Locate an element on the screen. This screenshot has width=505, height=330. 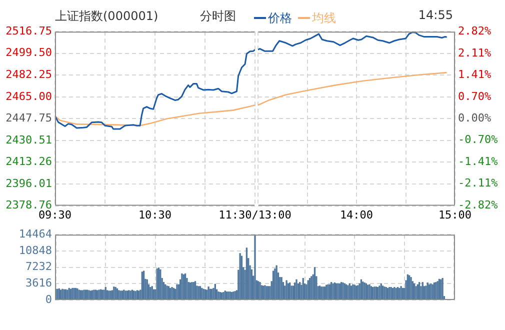
y2-tick-label: 2.11% is located at coordinates (475, 53).